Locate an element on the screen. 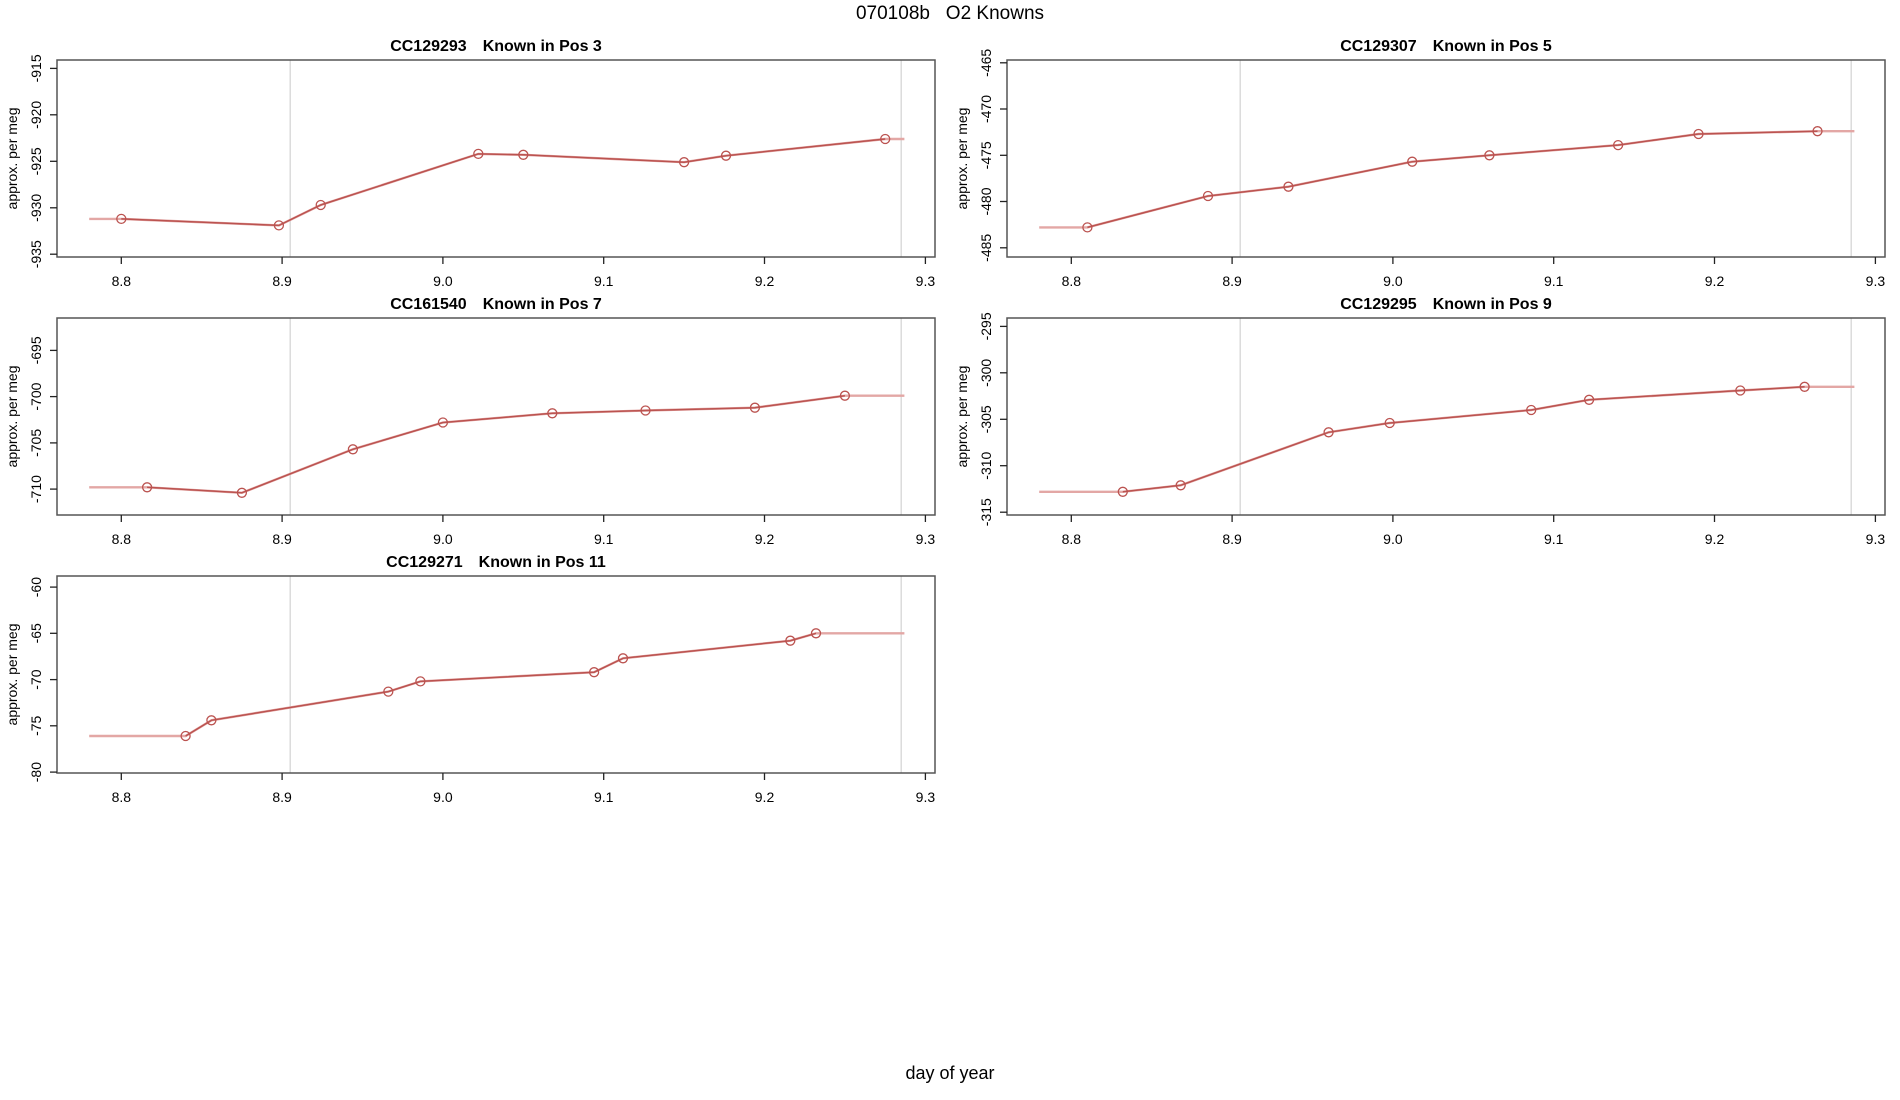 Image resolution: width=1900 pixels, height=1100 pixels. figure-title: 070108b O2 Knowns is located at coordinates (950, 13).